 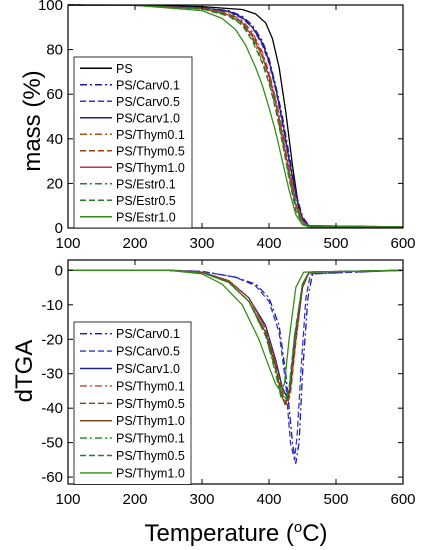 I want to click on x-tick-label-mass-1: 200, so click(x=134, y=243).